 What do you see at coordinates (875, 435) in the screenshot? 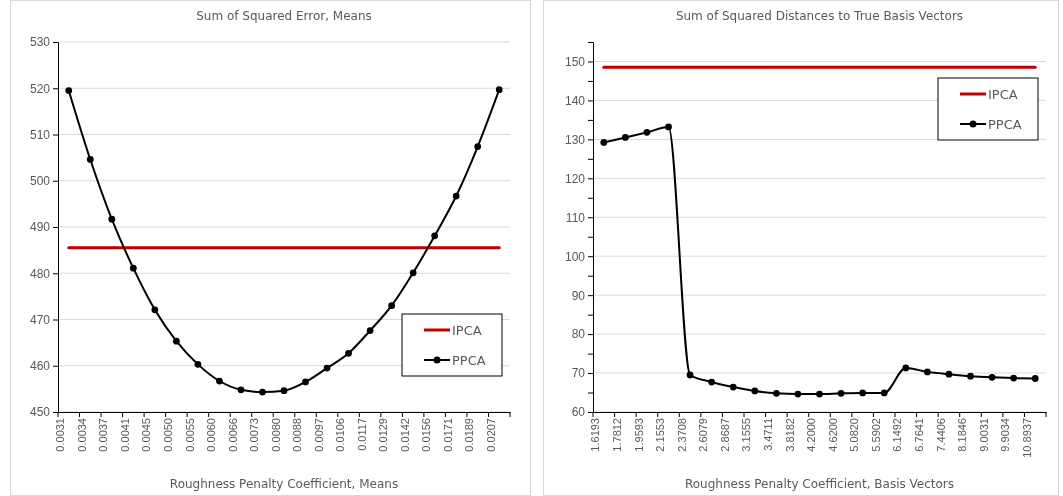
I see `x-tick-label: 5.5902` at bounding box center [875, 435].